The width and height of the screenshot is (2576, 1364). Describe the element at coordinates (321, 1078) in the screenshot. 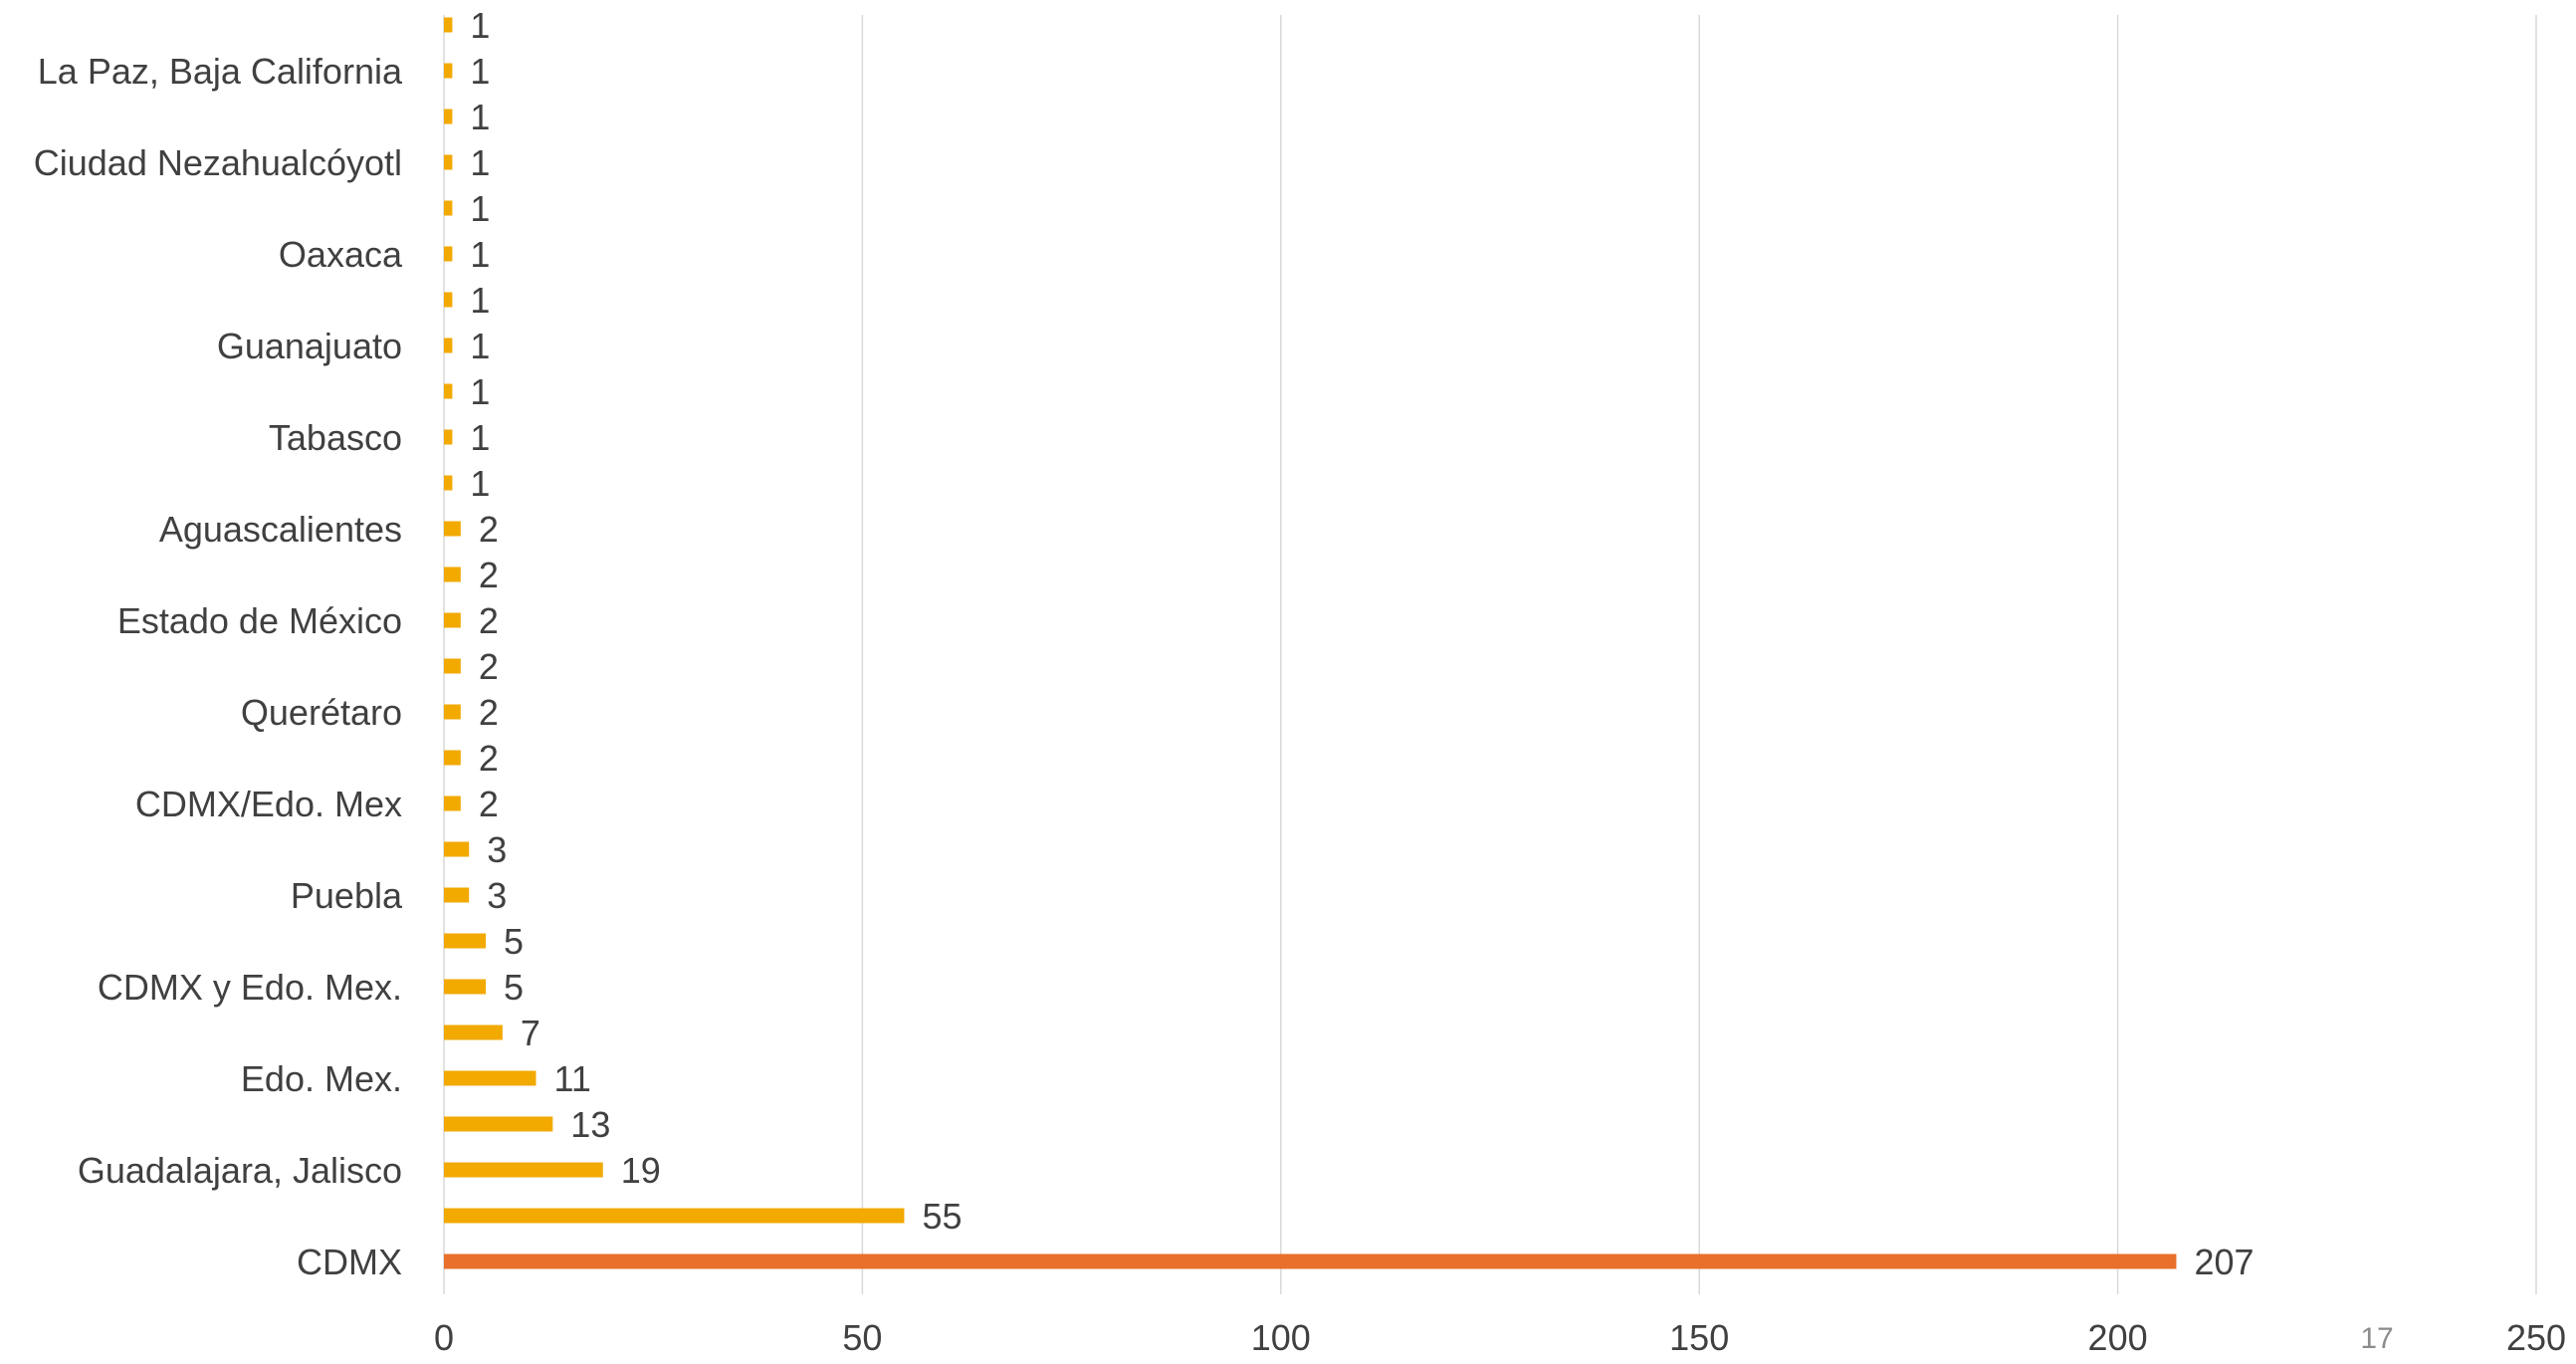

I see `category-label: Edo. Mex.` at that location.